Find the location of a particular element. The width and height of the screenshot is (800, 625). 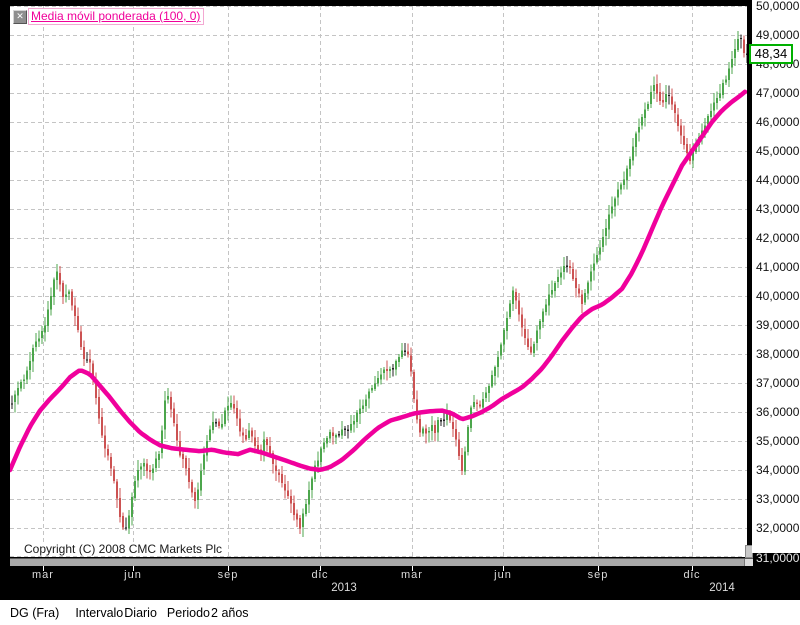

status-bar: DG (Fra) IntervaloDiario Periodo2 años is located at coordinates (400, 611).